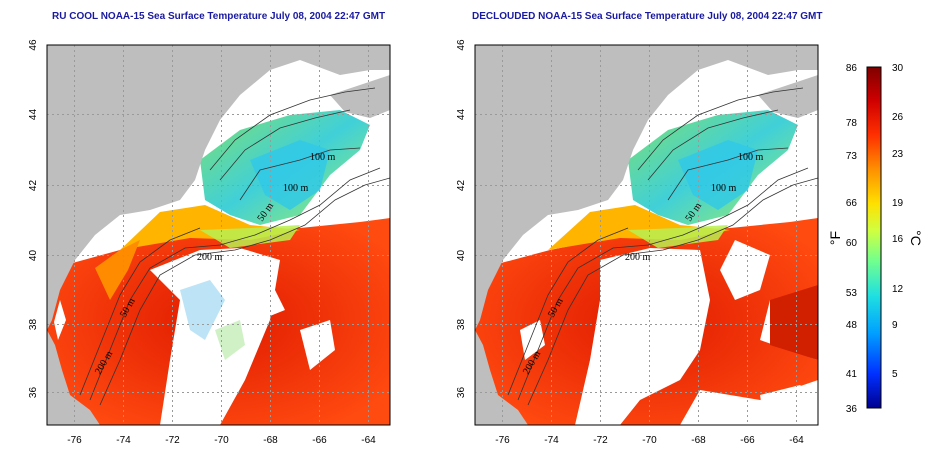 This screenshot has height=475, width=950. What do you see at coordinates (73, 377) in the screenshot?
I see `land-southwest` at bounding box center [73, 377].